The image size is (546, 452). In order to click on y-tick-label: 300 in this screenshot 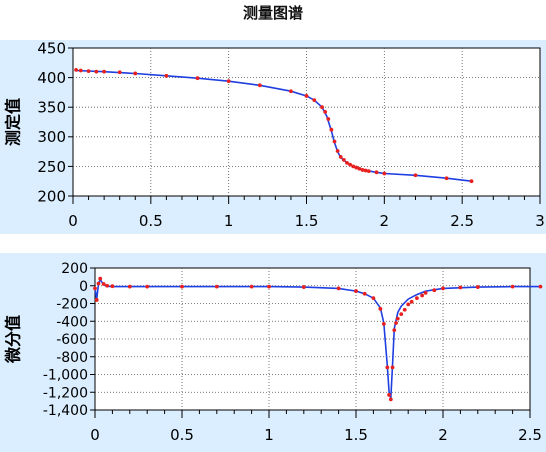, I will do `click(51, 137)`.